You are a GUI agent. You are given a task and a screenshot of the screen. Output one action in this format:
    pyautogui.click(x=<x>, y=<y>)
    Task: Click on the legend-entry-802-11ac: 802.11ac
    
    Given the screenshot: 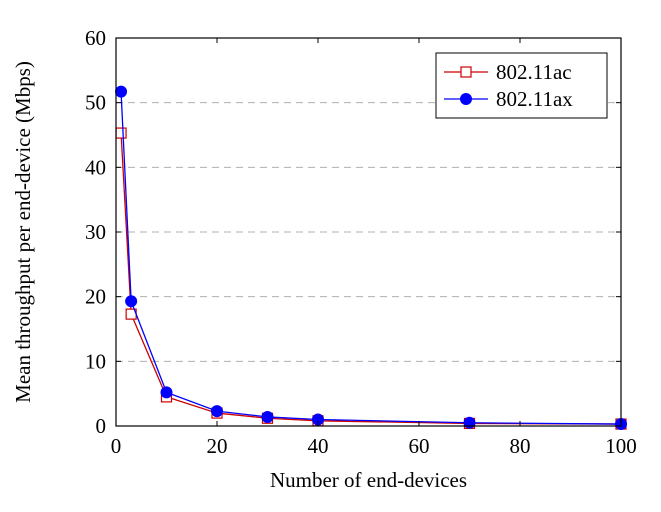 What is the action you would take?
    pyautogui.click(x=508, y=72)
    